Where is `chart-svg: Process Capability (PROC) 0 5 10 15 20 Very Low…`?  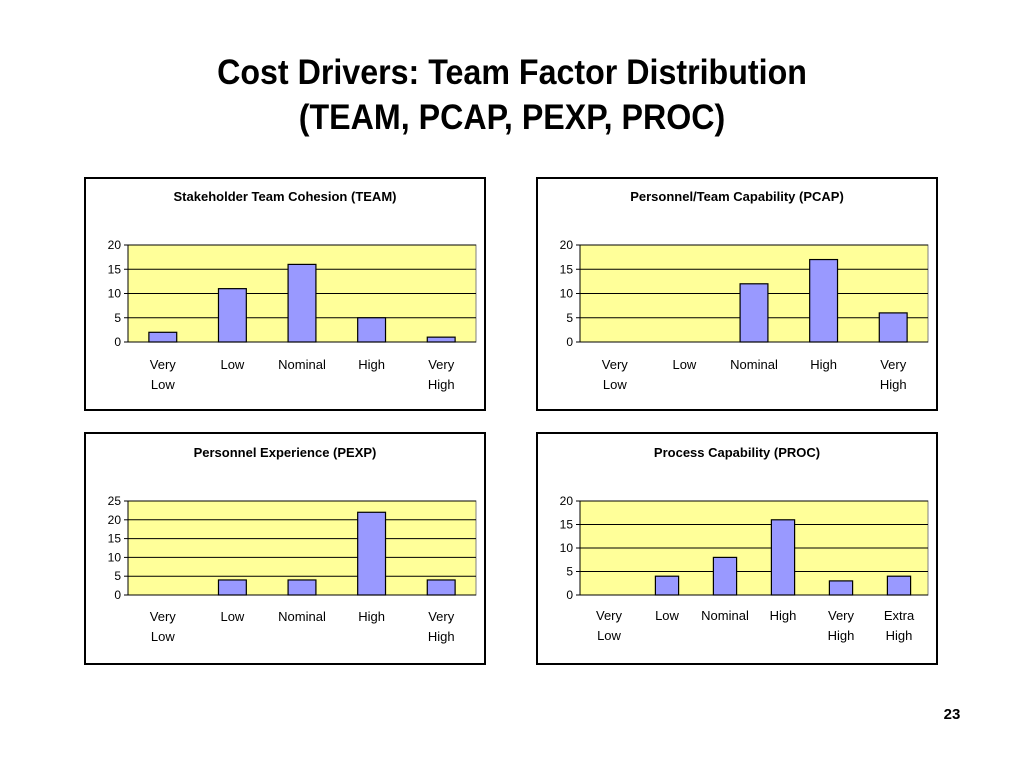
chart-svg: Process Capability (PROC) 0 5 10 15 20 Very Low… is located at coordinates (744, 544).